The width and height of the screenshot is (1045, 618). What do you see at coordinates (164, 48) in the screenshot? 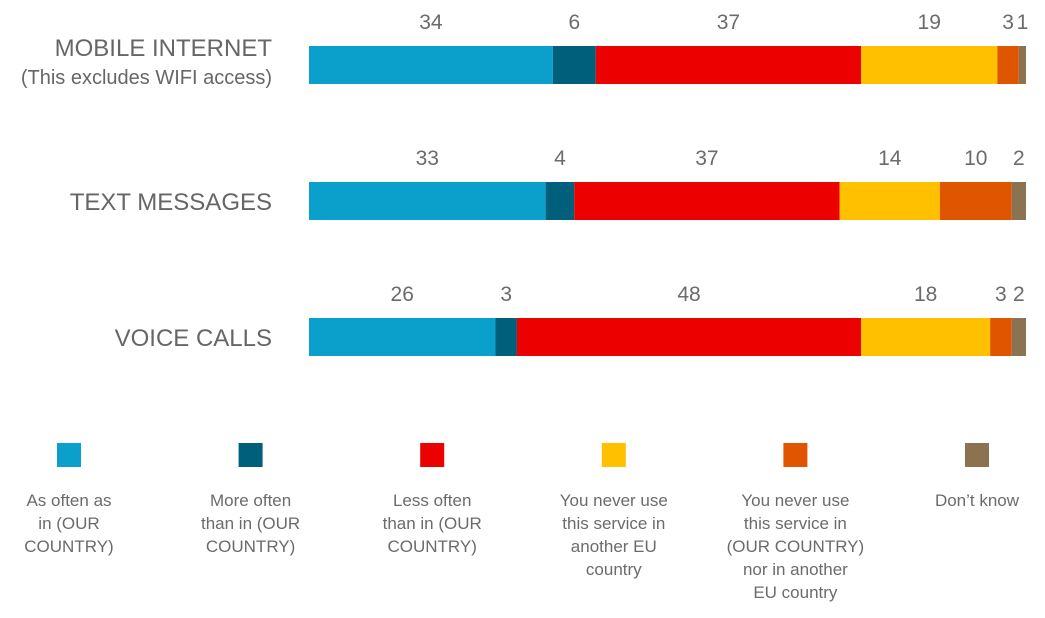
I see `category-label: MOBILE INTERNET` at bounding box center [164, 48].